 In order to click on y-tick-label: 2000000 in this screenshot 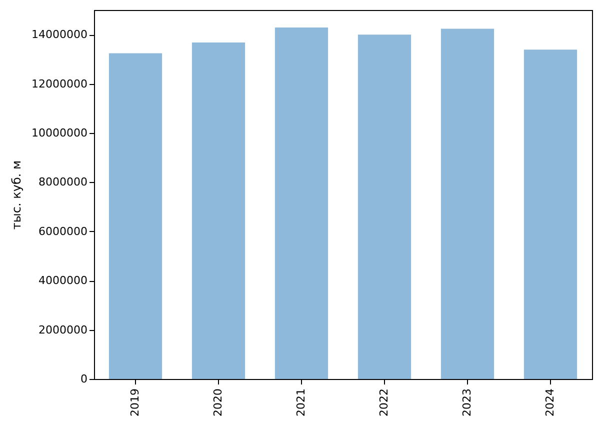, I will do `click(63, 329)`.